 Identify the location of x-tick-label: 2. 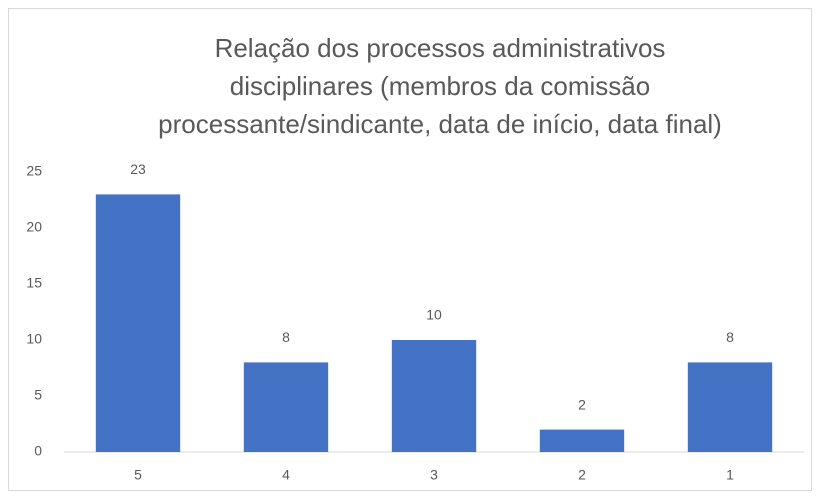
(582, 475).